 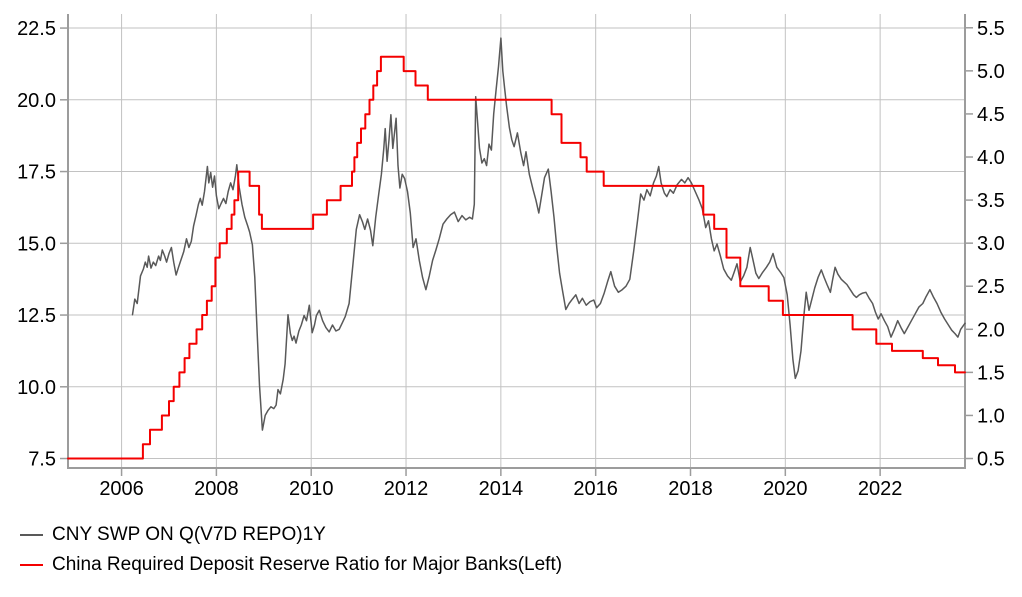 I want to click on x-tick-label: 2012, so click(x=406, y=489).